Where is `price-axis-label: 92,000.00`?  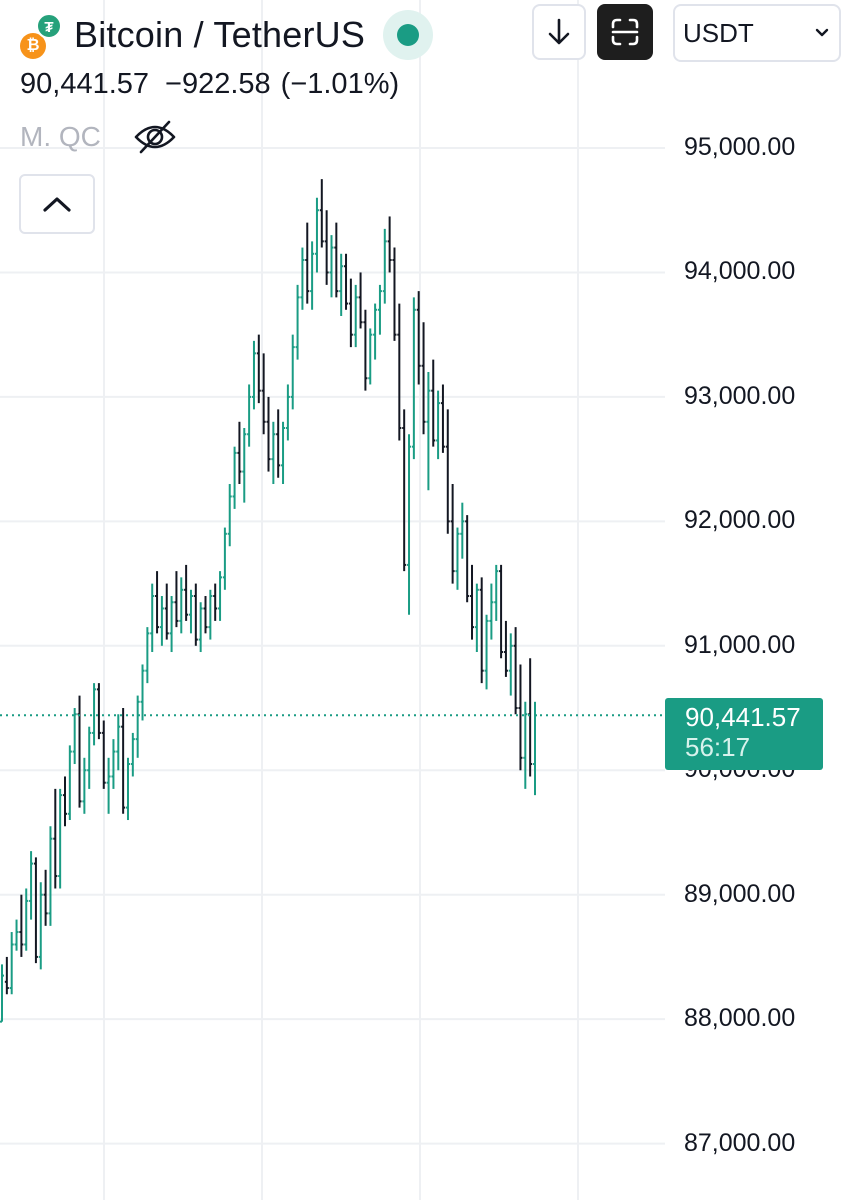 price-axis-label: 92,000.00 is located at coordinates (740, 520).